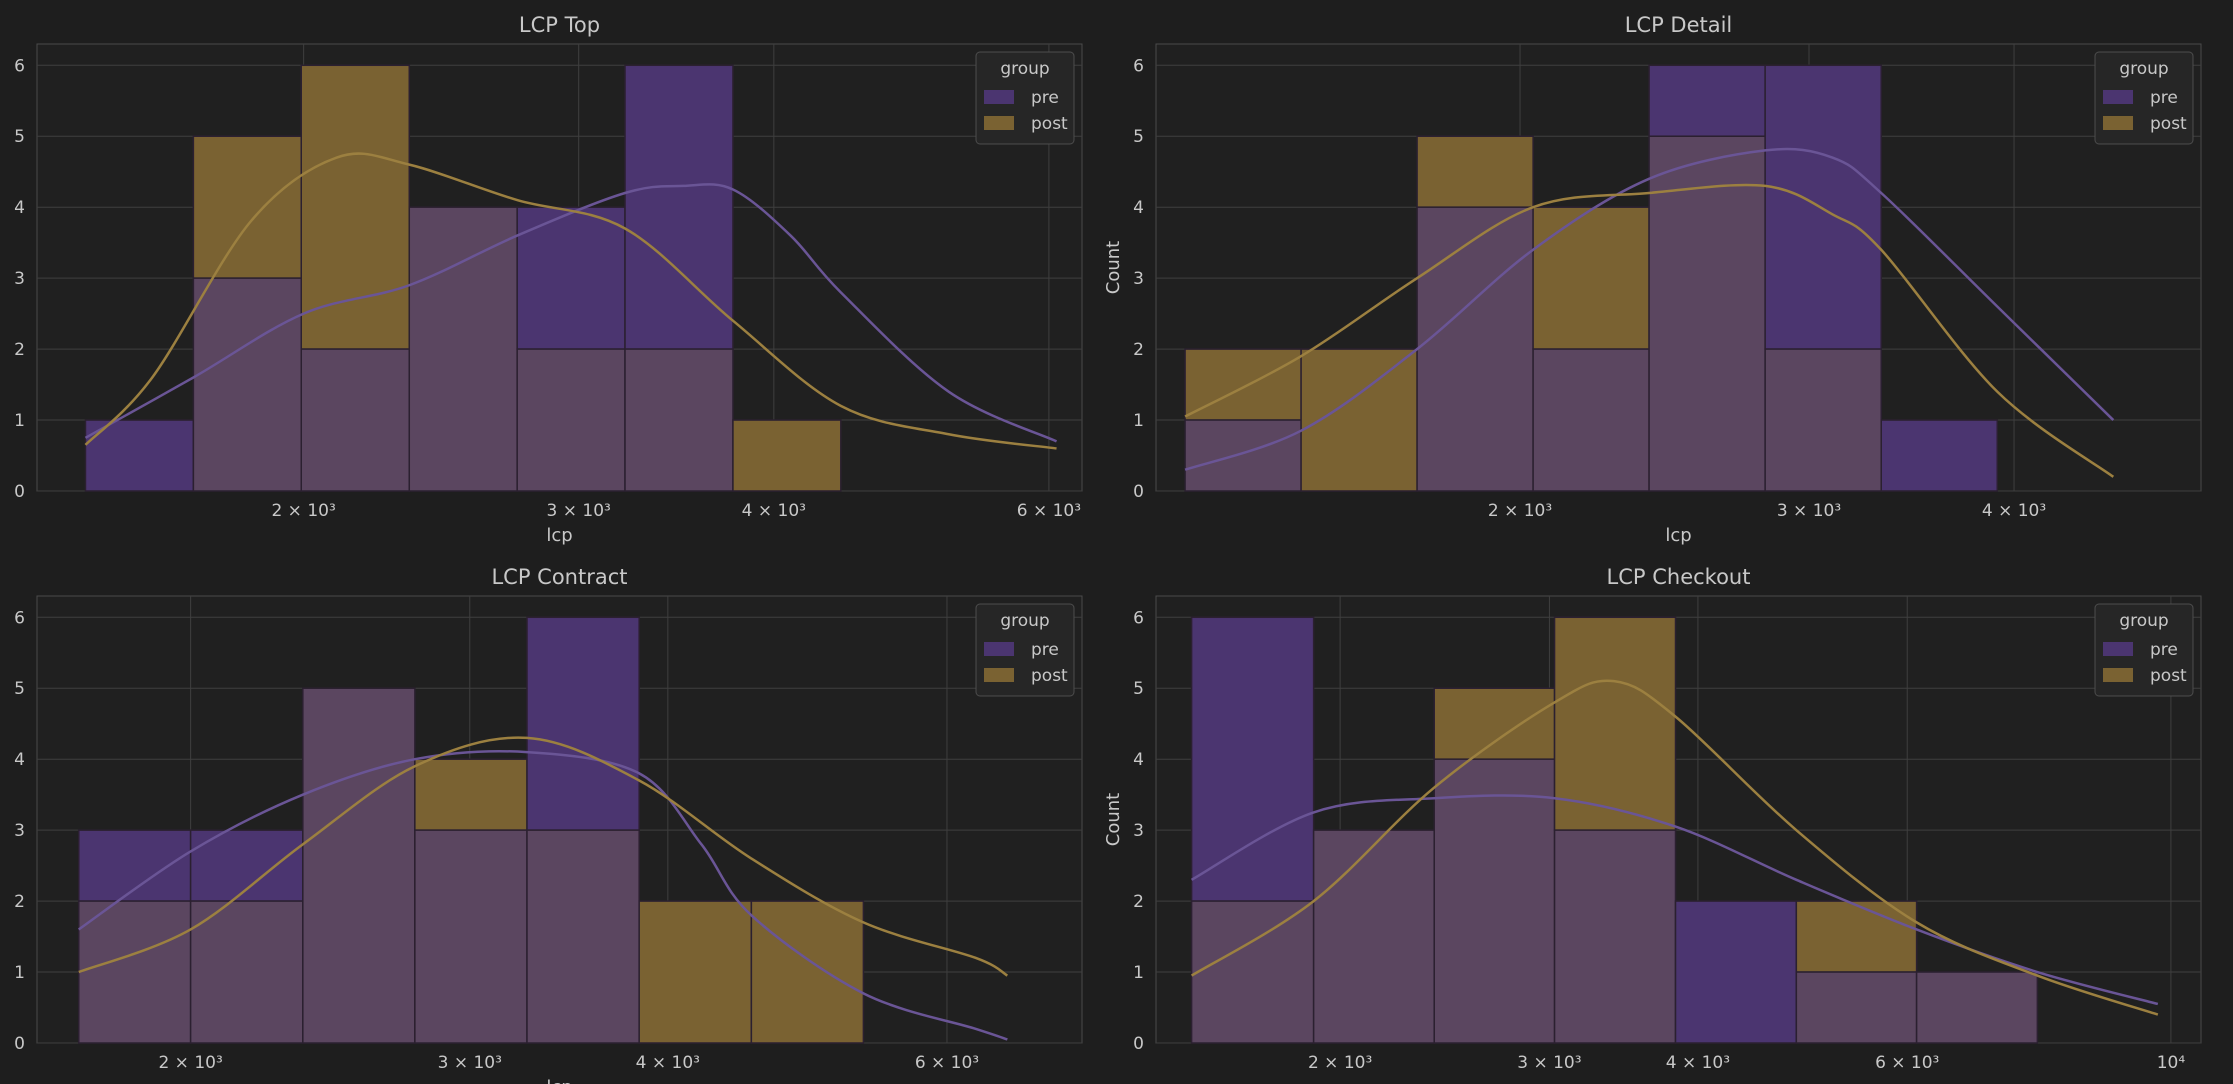 The image size is (2233, 1084). Describe the element at coordinates (559, 577) in the screenshot. I see `subplot-title: LCP Contract` at that location.